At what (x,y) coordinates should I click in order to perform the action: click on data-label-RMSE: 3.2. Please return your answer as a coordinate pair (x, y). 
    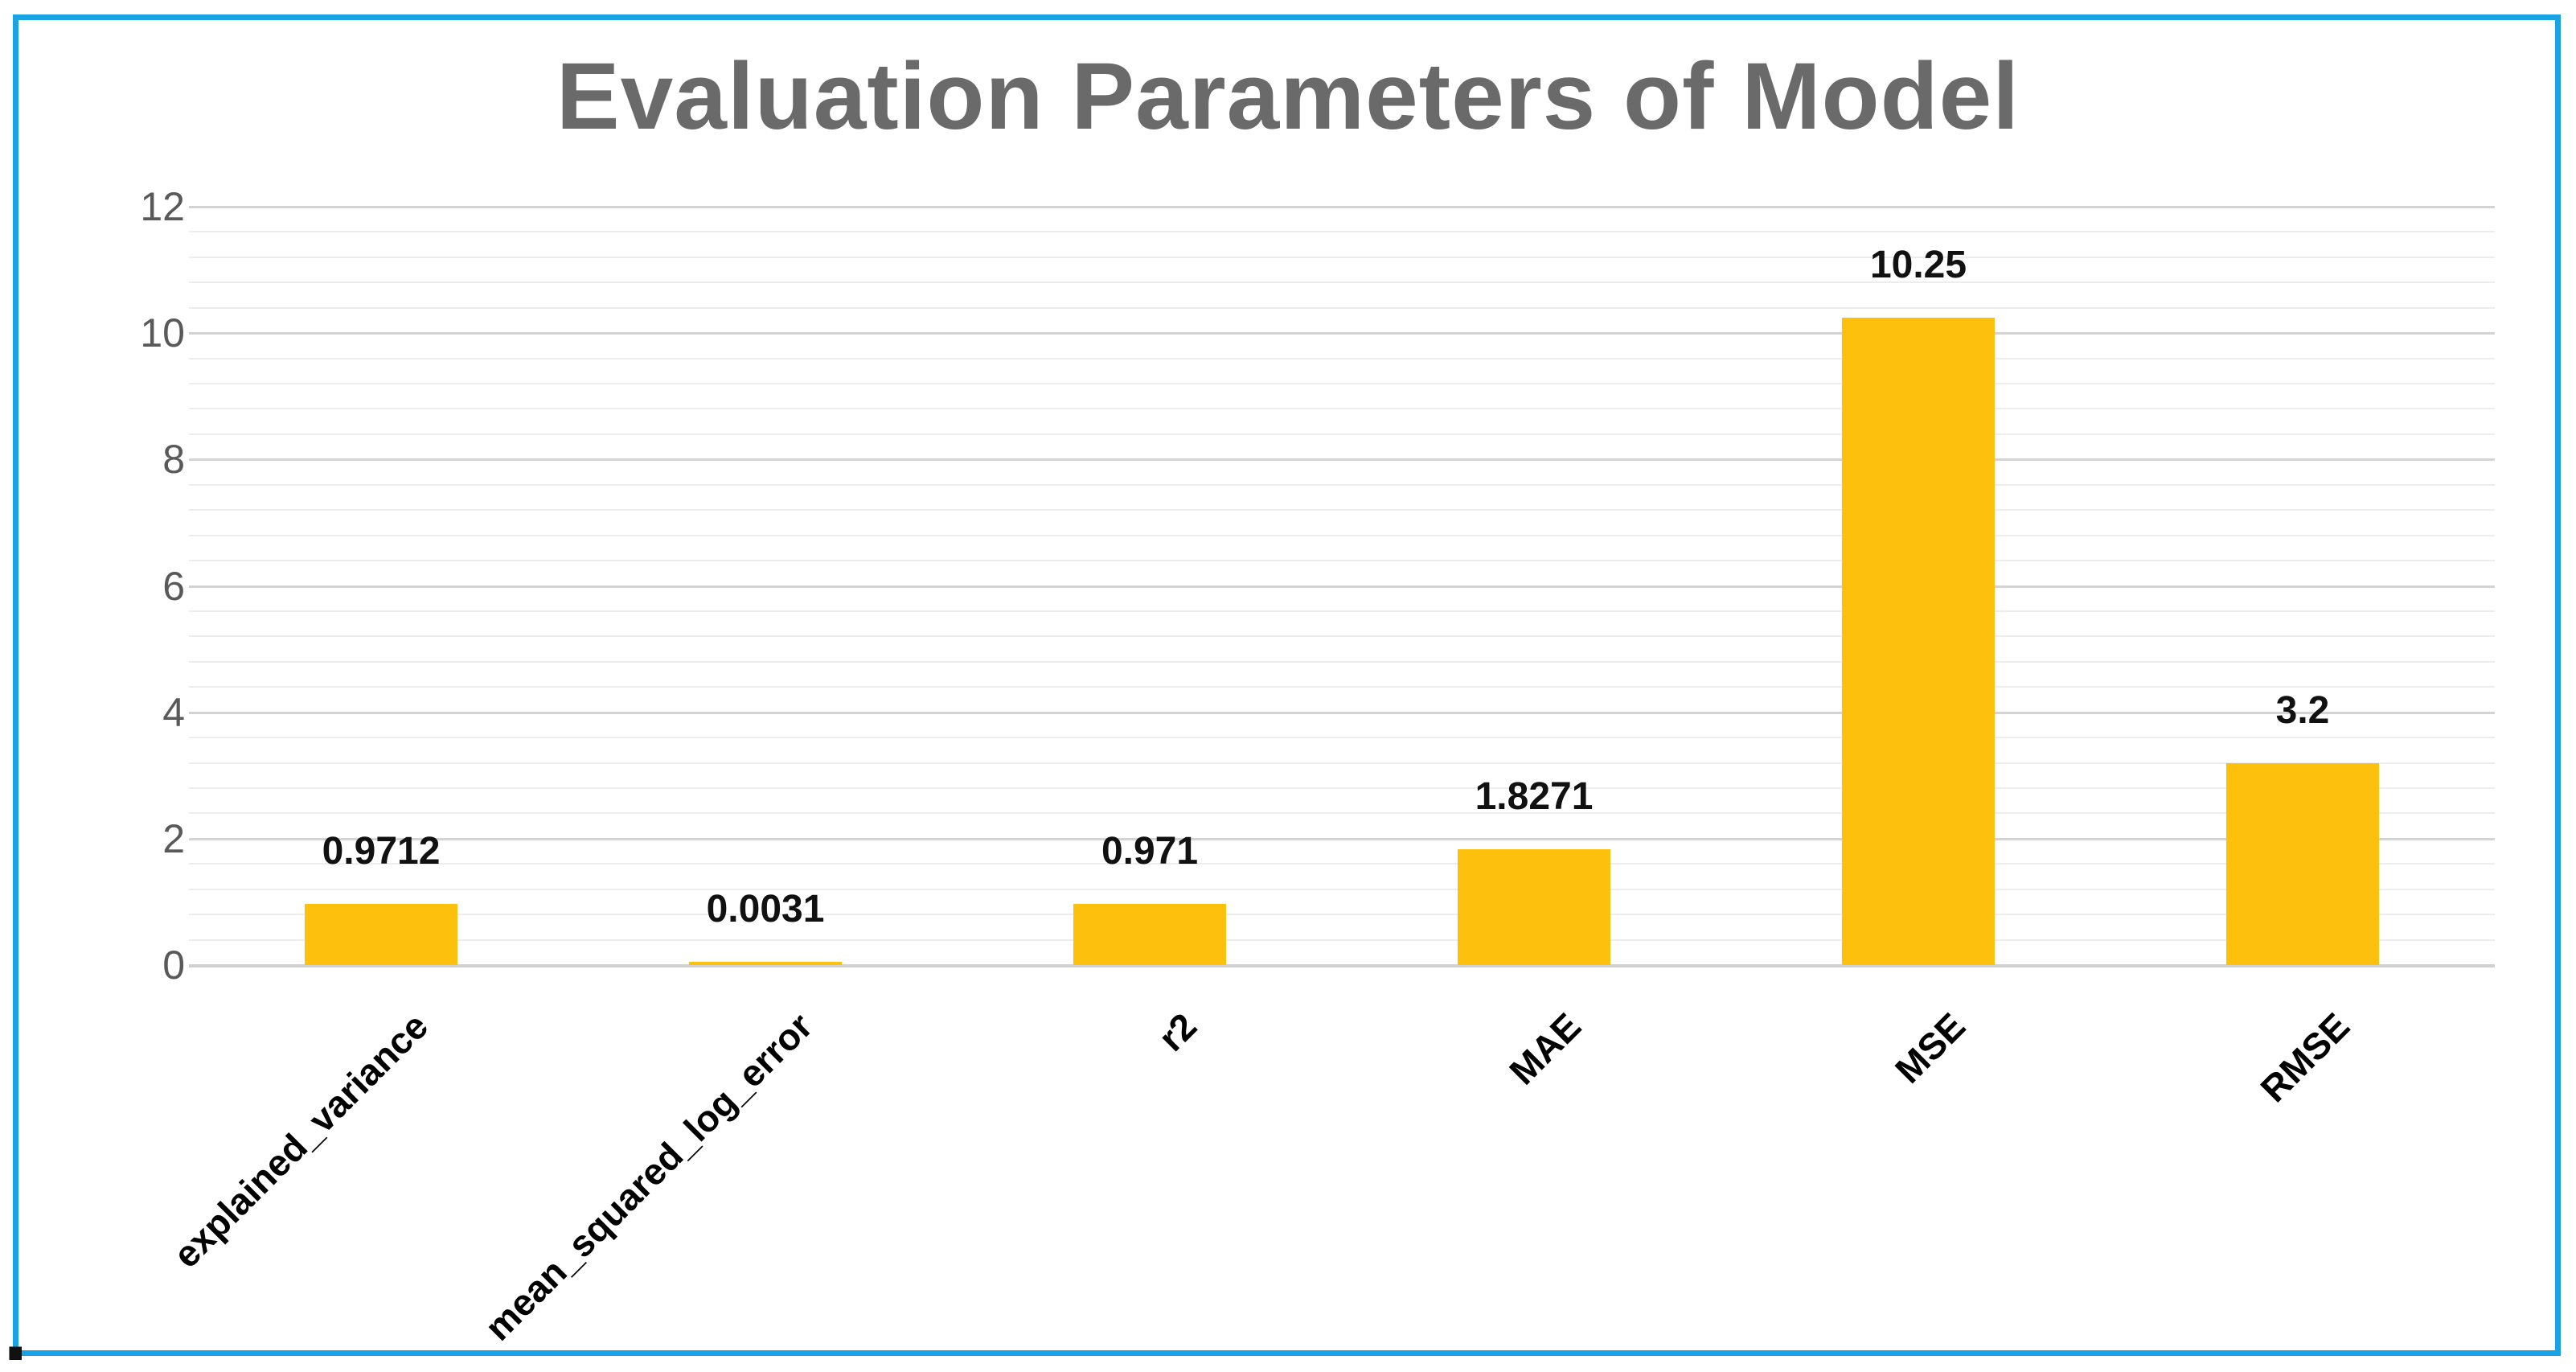
    Looking at the image, I should click on (2302, 710).